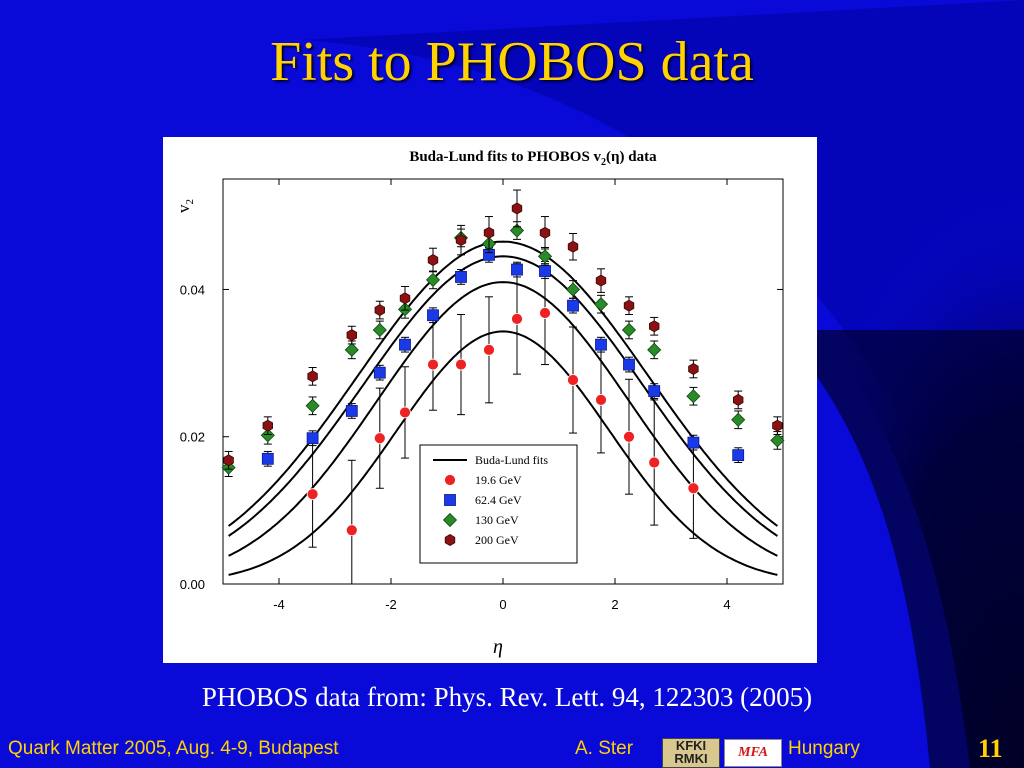 The image size is (1024, 768). I want to click on y-axis-label-sub: 2, so click(190, 202).